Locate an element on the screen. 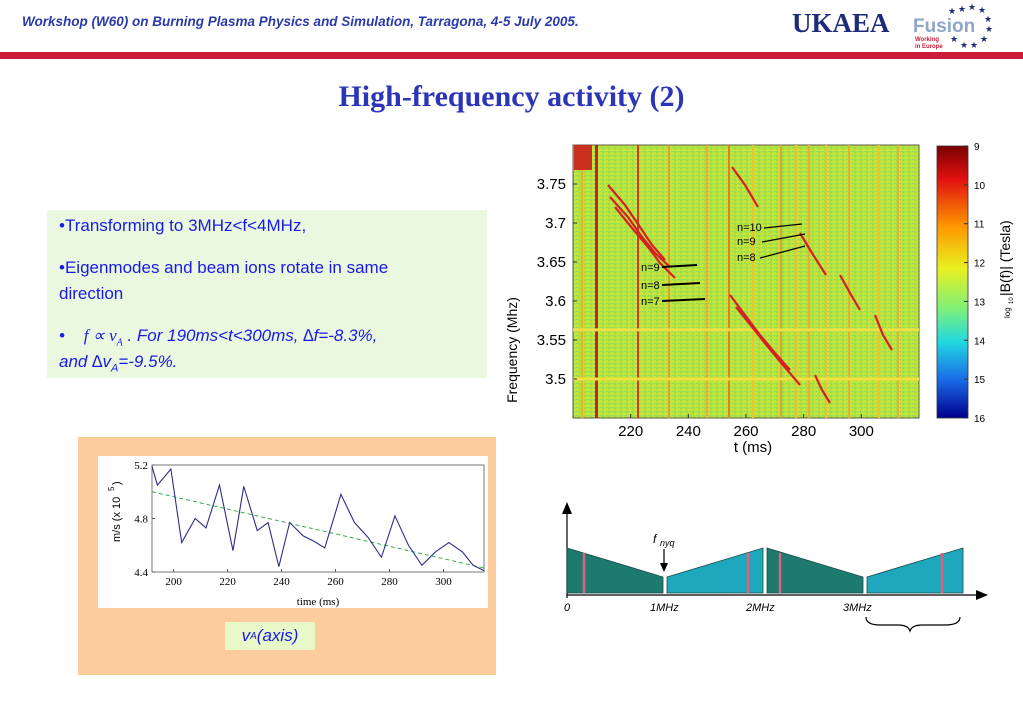 The image size is (1023, 708). spectrogram-x-ticks: 220 240 260 280 300 is located at coordinates (746, 427).